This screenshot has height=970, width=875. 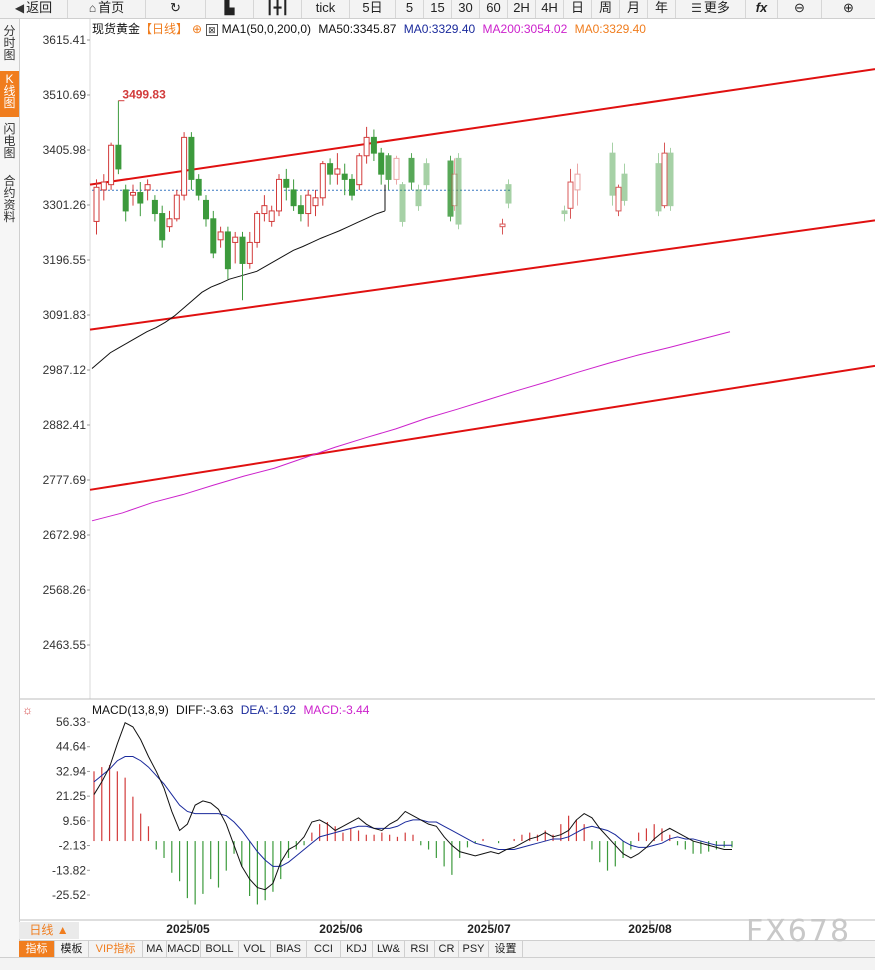 I want to click on period-15-button: 15, so click(x=438, y=9).